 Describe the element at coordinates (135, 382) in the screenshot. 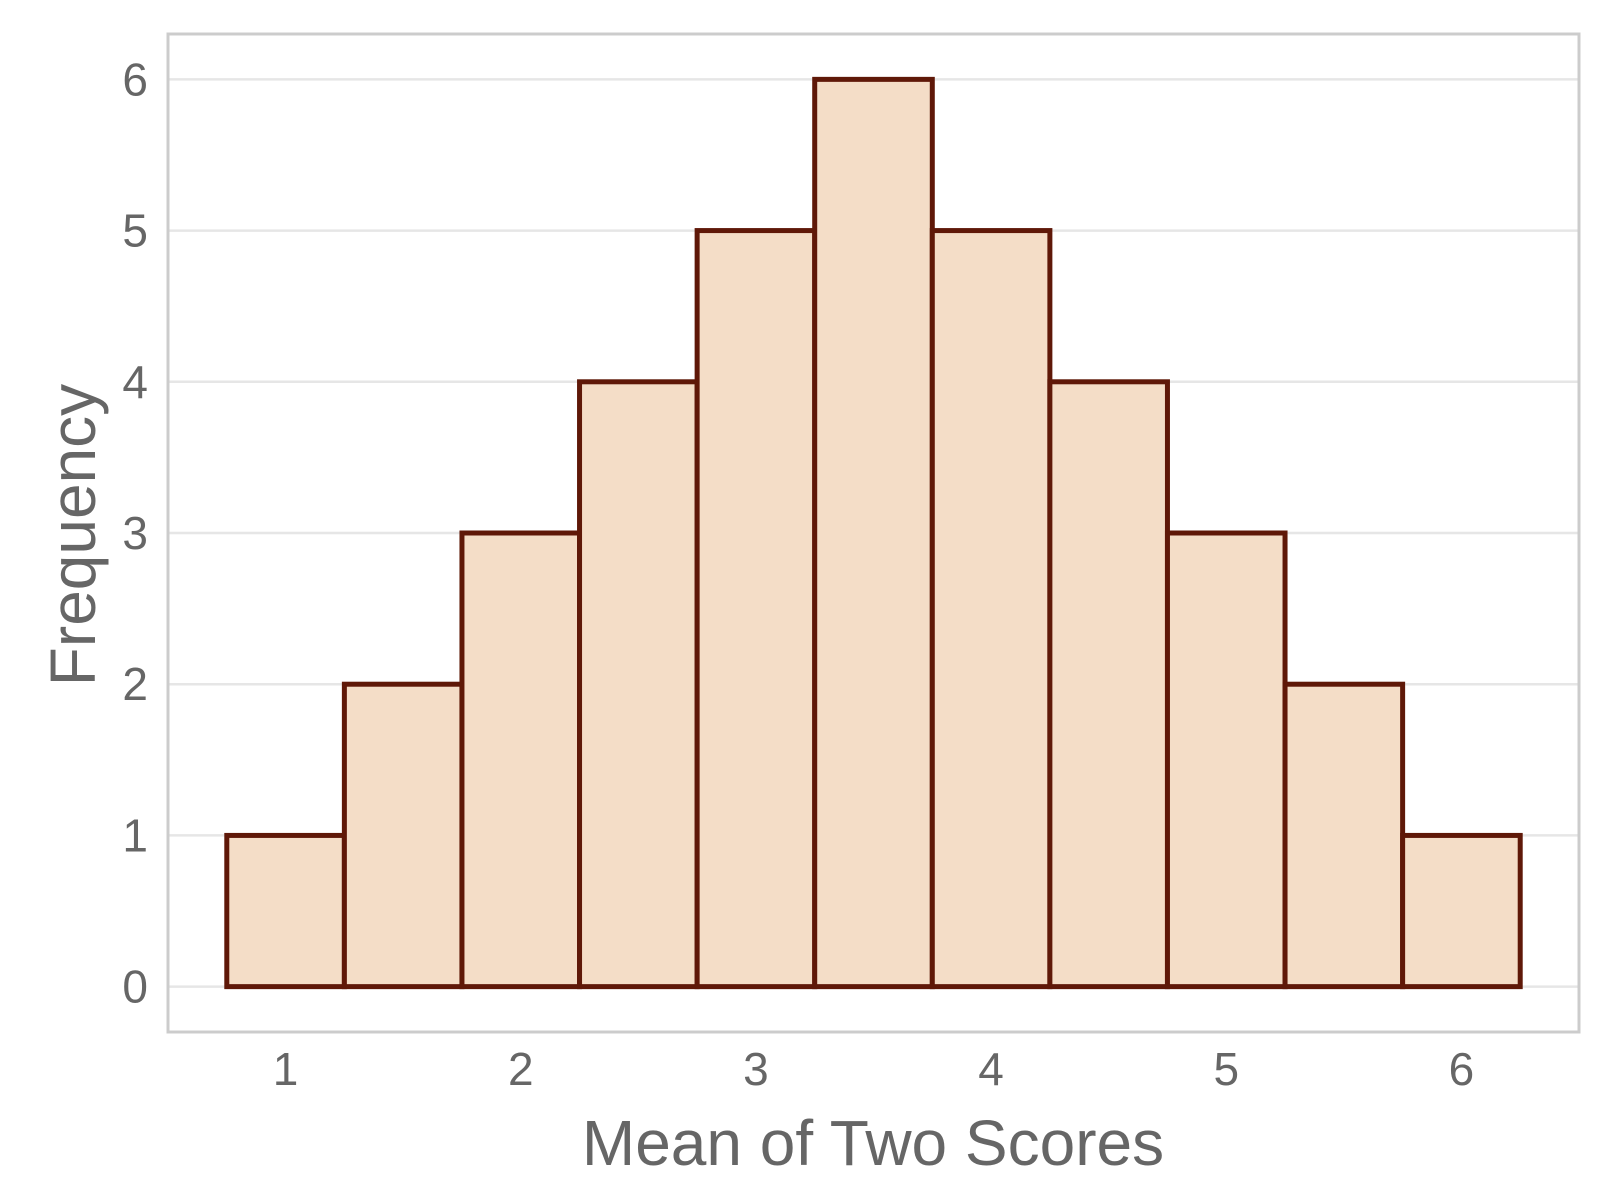

I see `y-tick-label-4: 4` at that location.